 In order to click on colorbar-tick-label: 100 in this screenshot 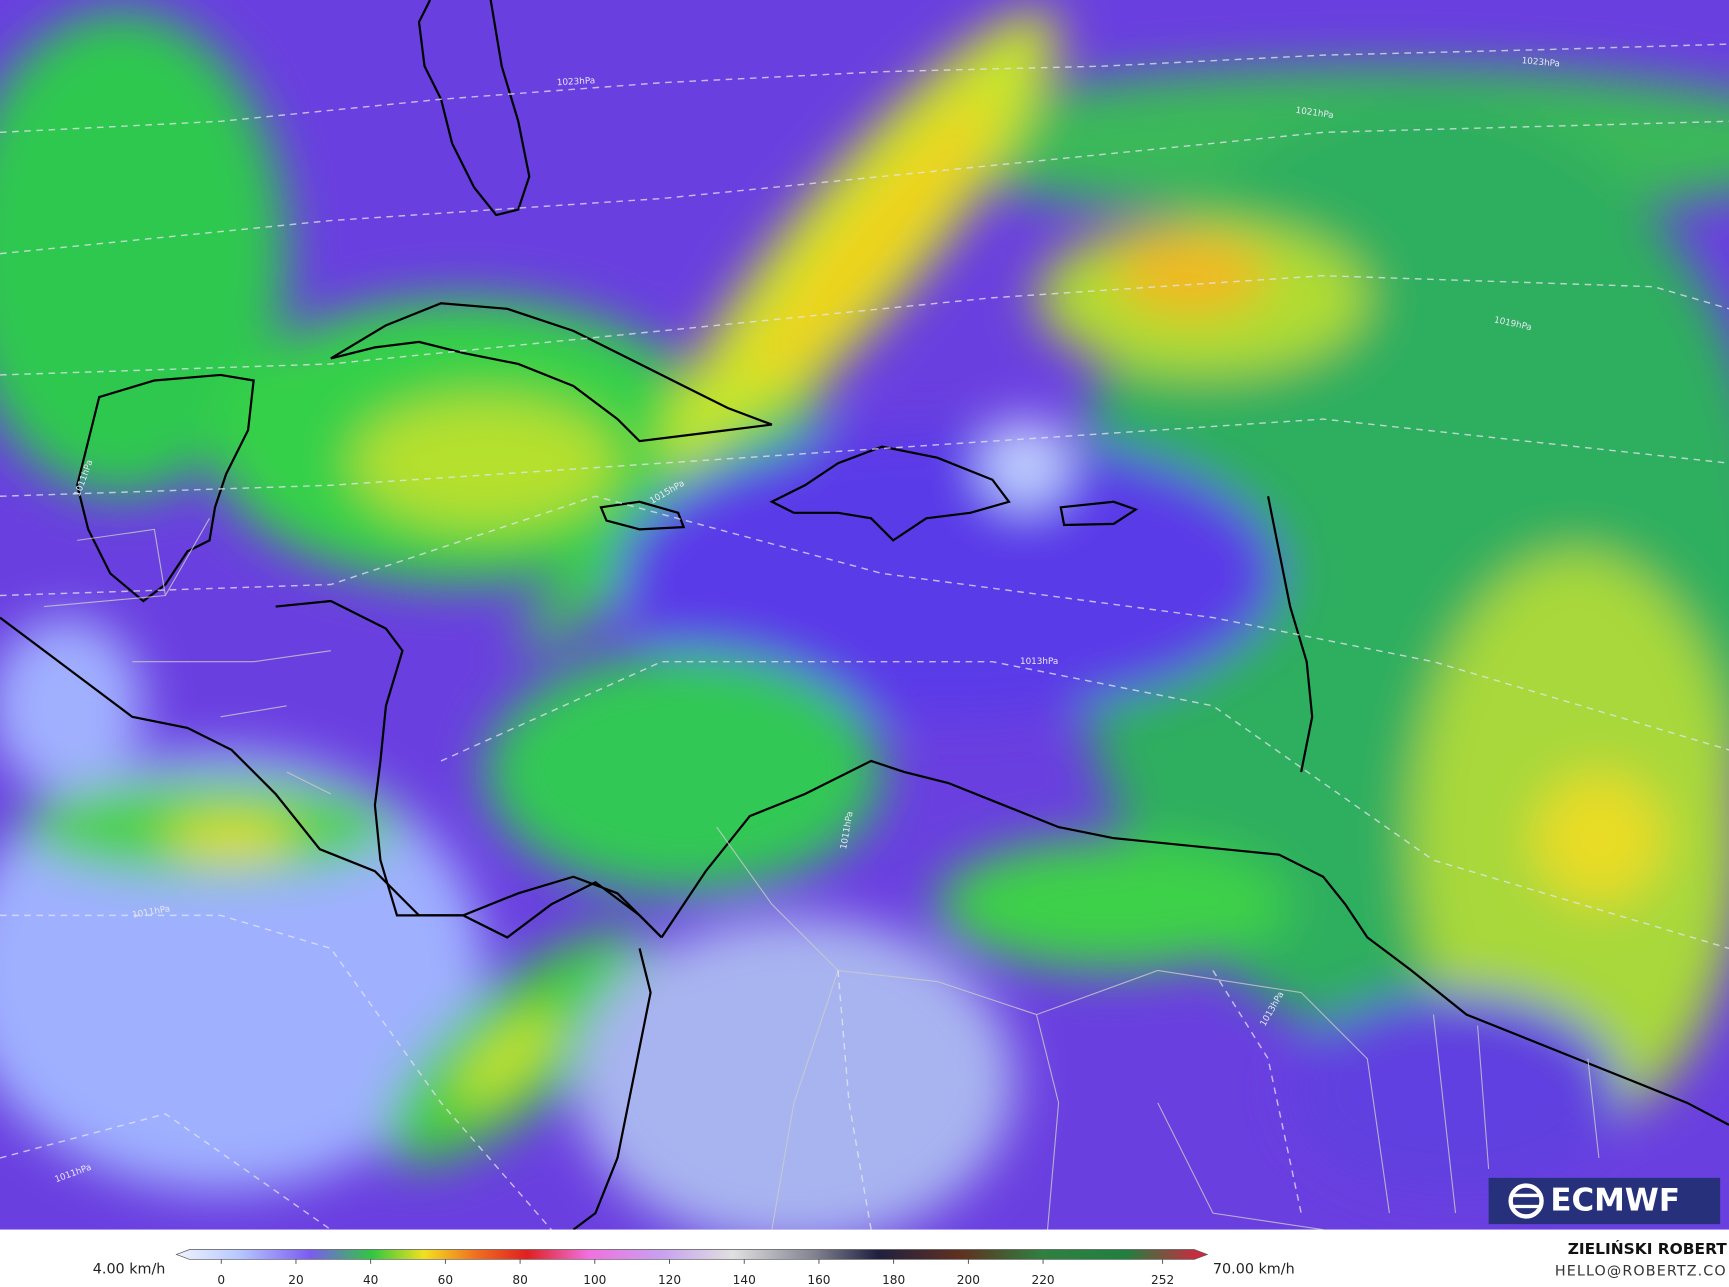, I will do `click(594, 1280)`.